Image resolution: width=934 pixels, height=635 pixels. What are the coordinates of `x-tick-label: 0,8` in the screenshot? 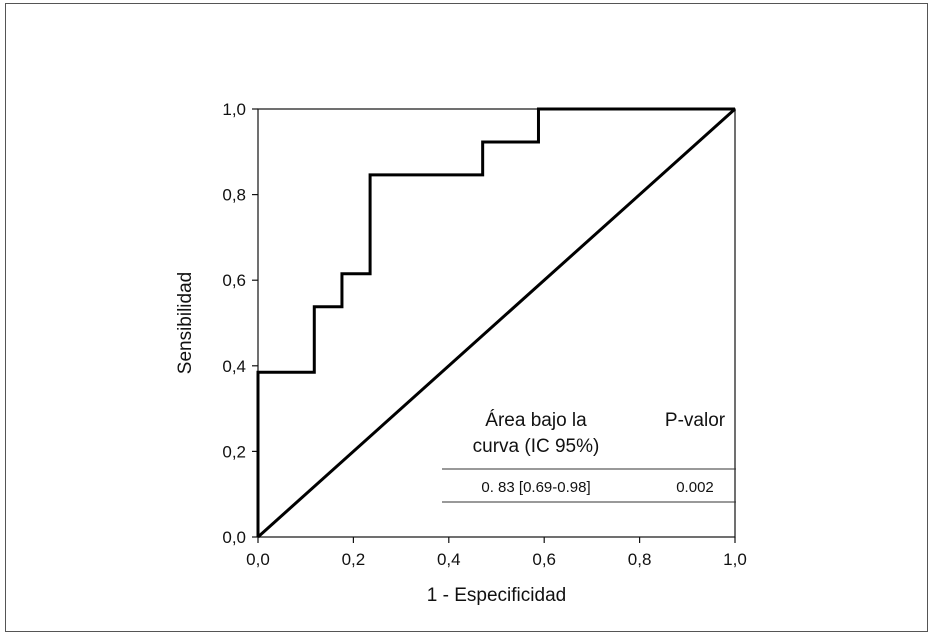 It's located at (640, 559).